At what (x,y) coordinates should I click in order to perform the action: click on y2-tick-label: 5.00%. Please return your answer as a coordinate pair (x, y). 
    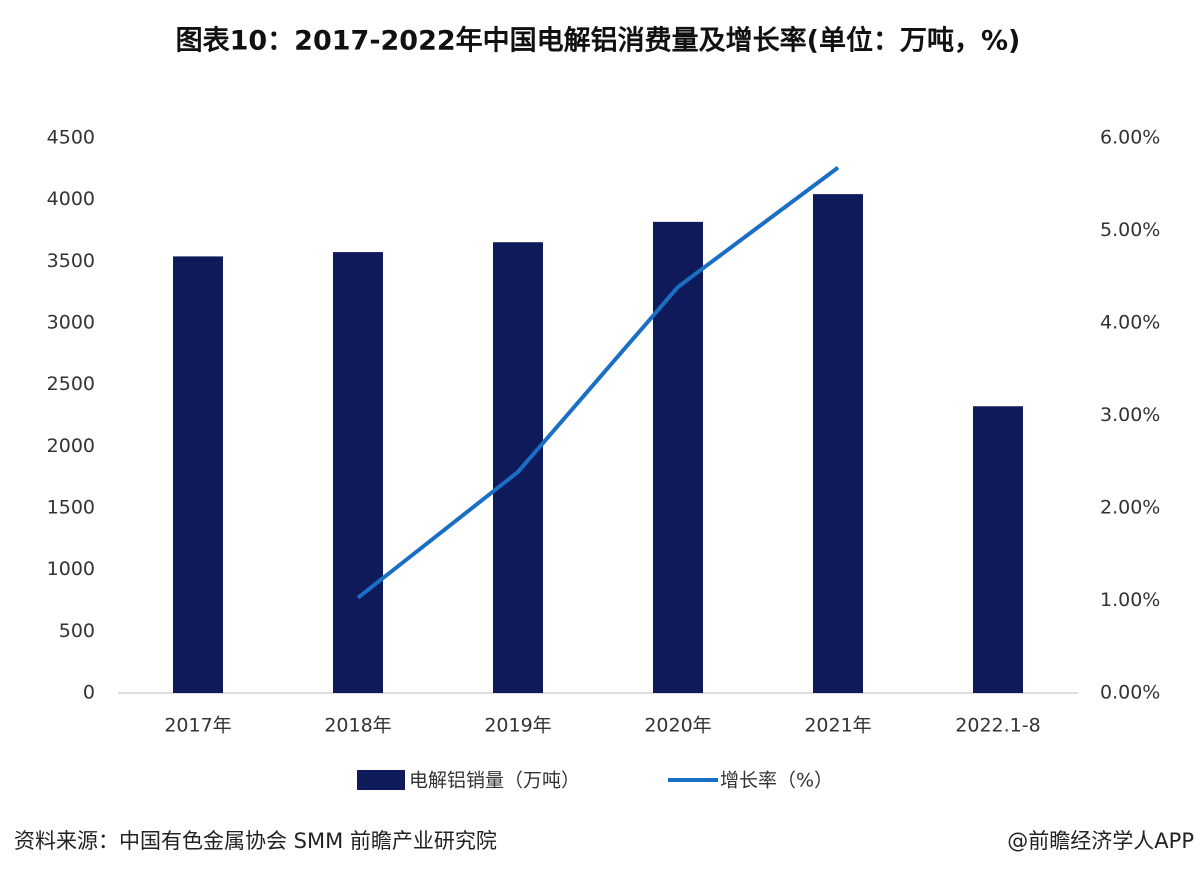
    Looking at the image, I should click on (1130, 230).